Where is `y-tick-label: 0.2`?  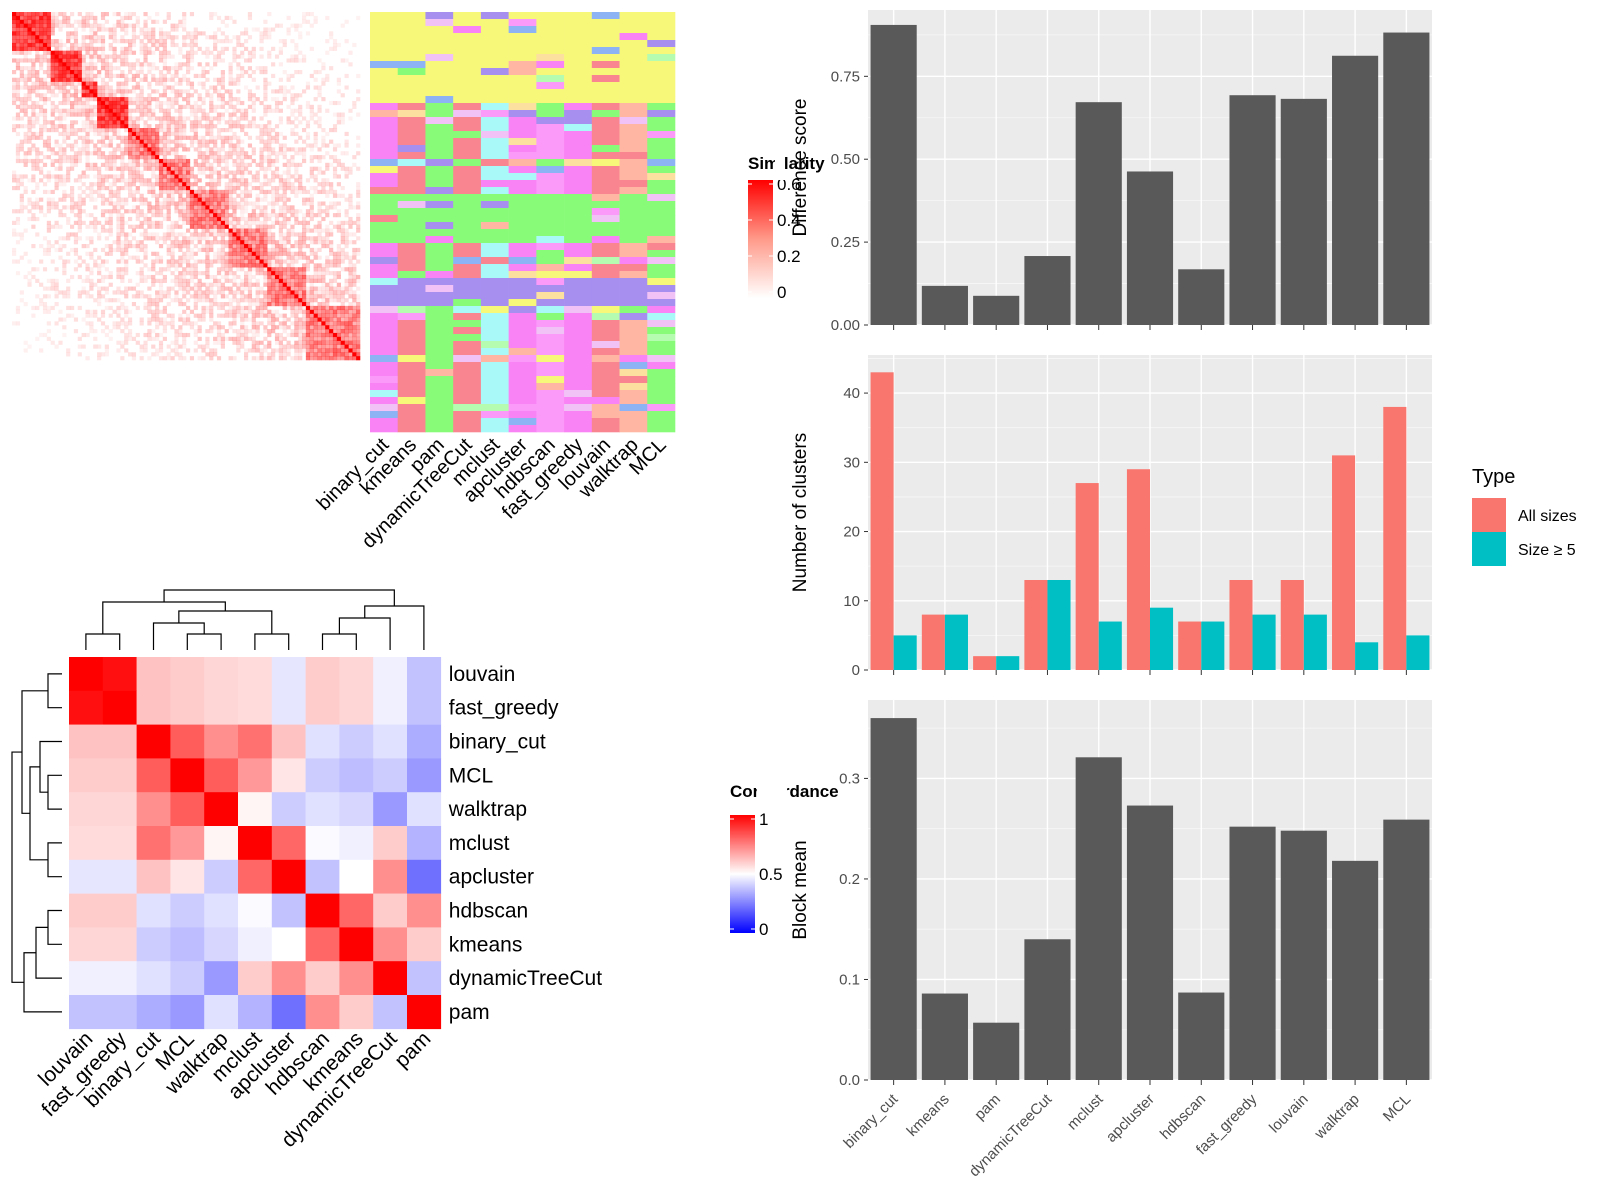
y-tick-label: 0.2 is located at coordinates (849, 879).